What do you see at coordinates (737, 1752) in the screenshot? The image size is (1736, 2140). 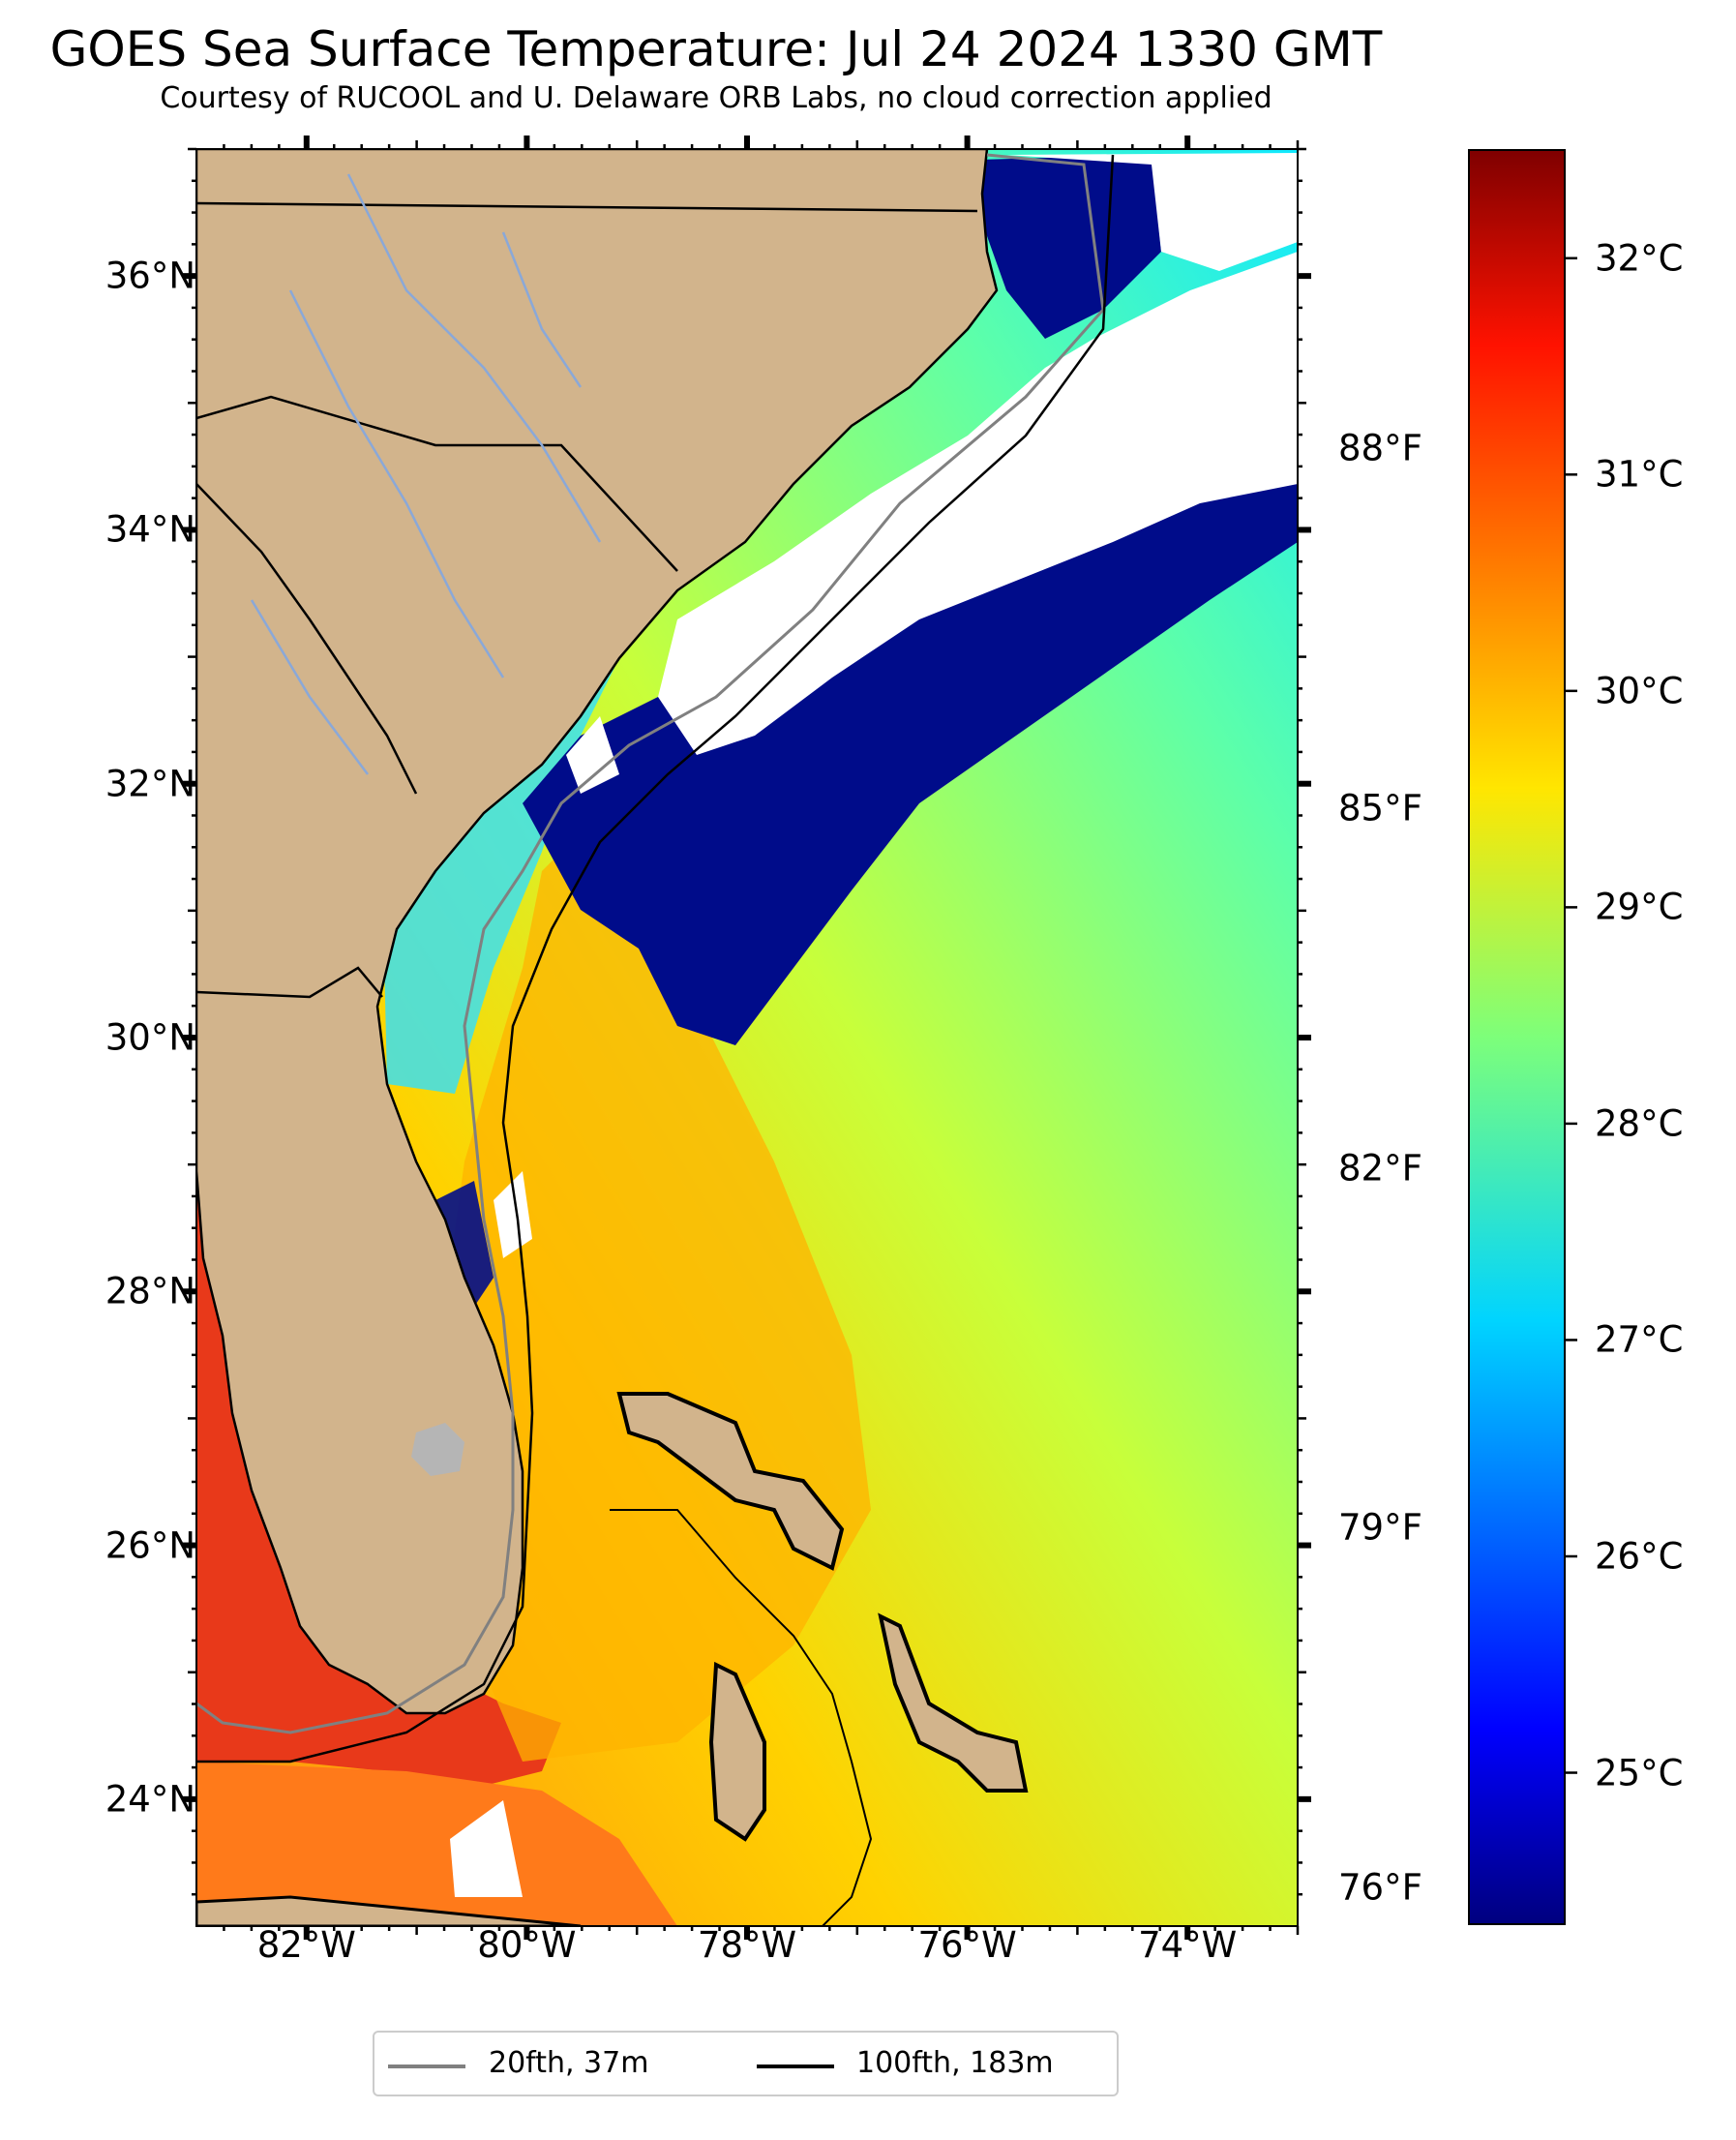 I see `andros-land` at bounding box center [737, 1752].